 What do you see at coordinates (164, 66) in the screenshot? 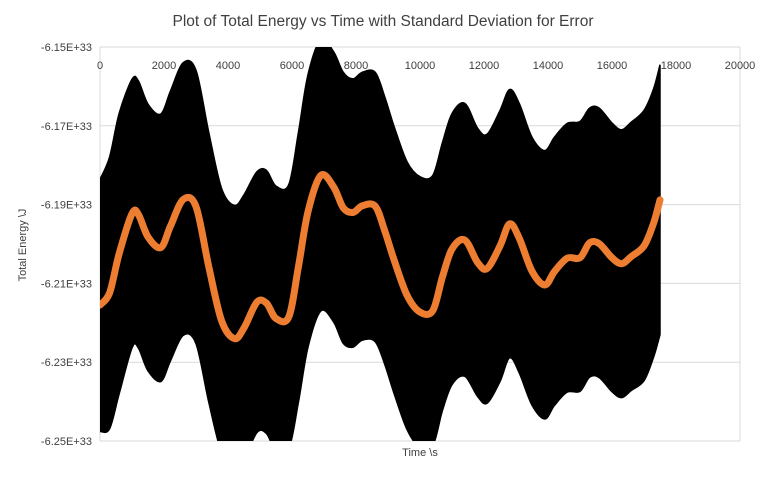
I see `x-tick-label: 2000` at bounding box center [164, 66].